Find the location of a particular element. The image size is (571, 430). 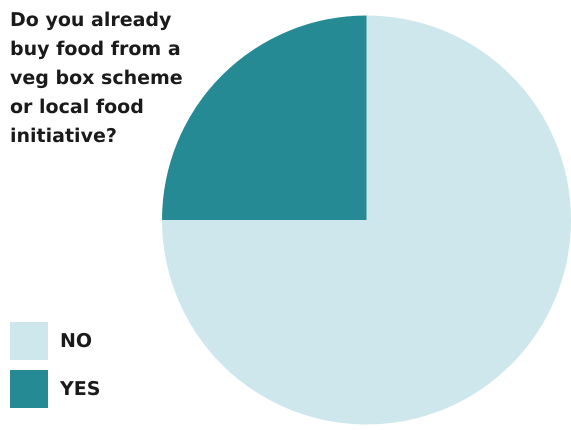

text: Do you already buy food from a veg box scheme or local food initiative? is located at coordinates (97, 78).